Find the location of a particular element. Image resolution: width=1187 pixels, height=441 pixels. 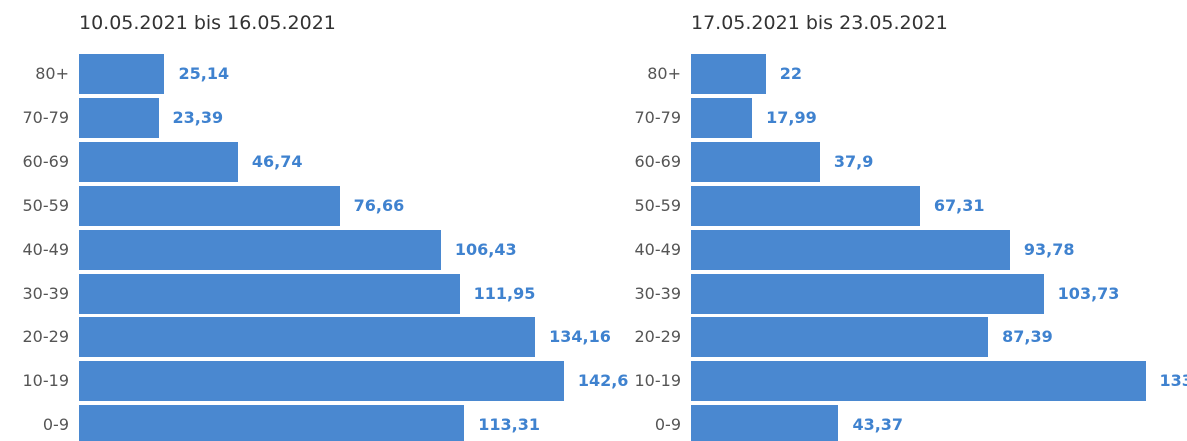

bar-value-label: 25,14 is located at coordinates (204, 73).